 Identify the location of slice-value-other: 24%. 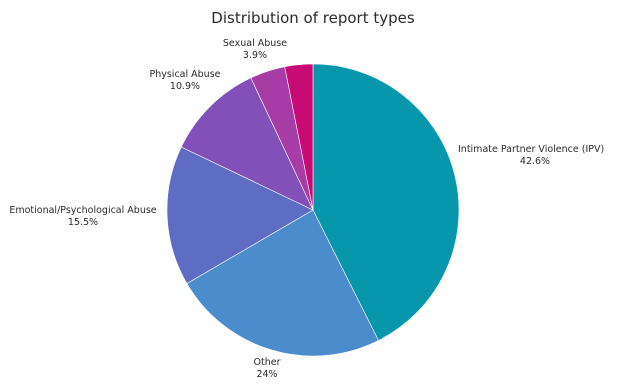
(266, 374).